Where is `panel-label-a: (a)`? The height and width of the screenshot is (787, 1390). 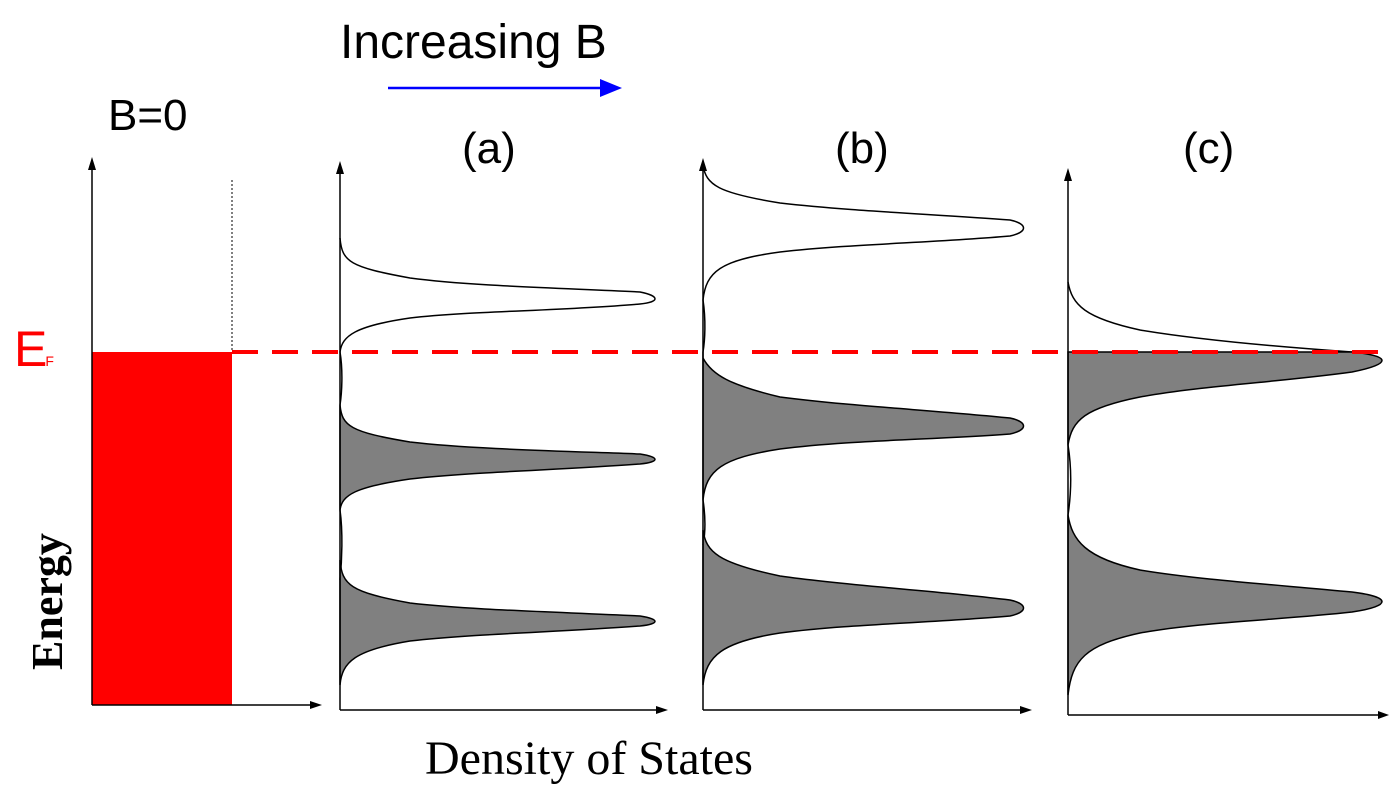 panel-label-a: (a) is located at coordinates (489, 148).